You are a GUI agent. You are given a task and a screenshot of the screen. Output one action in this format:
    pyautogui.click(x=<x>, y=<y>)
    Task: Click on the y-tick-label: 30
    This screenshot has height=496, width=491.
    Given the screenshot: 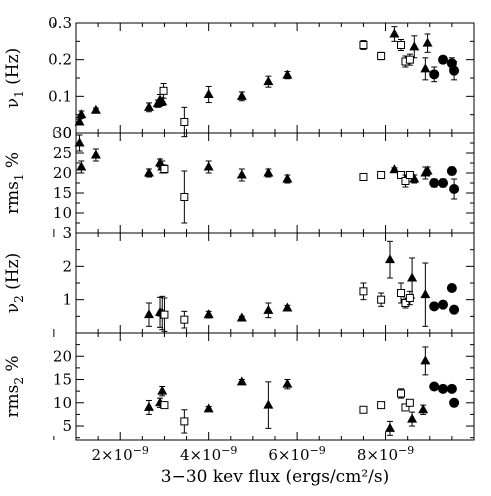 What is the action you would take?
    pyautogui.click(x=62, y=133)
    